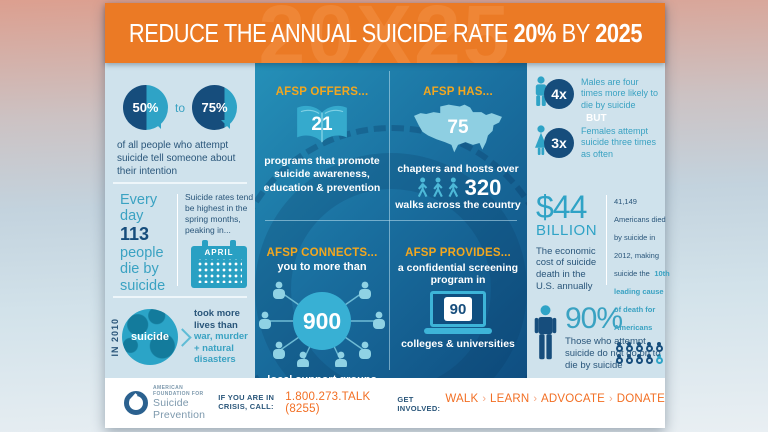 The height and width of the screenshot is (432, 768). What do you see at coordinates (659, 359) in the screenshot?
I see `person-glyph-icon-highlighted` at bounding box center [659, 359].